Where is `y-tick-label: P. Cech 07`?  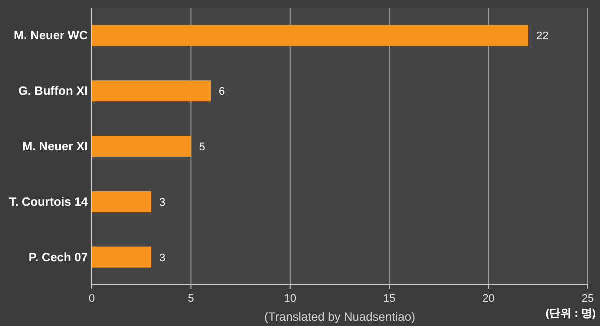
y-tick-label: P. Cech 07 is located at coordinates (58, 257).